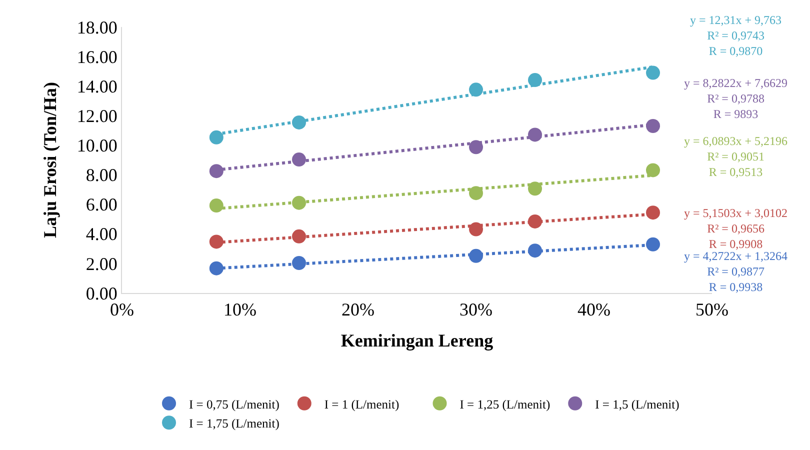 Image resolution: width=810 pixels, height=450 pixels. Describe the element at coordinates (362, 404) in the screenshot. I see `legend-label: I = 1 (L/menit)` at that location.